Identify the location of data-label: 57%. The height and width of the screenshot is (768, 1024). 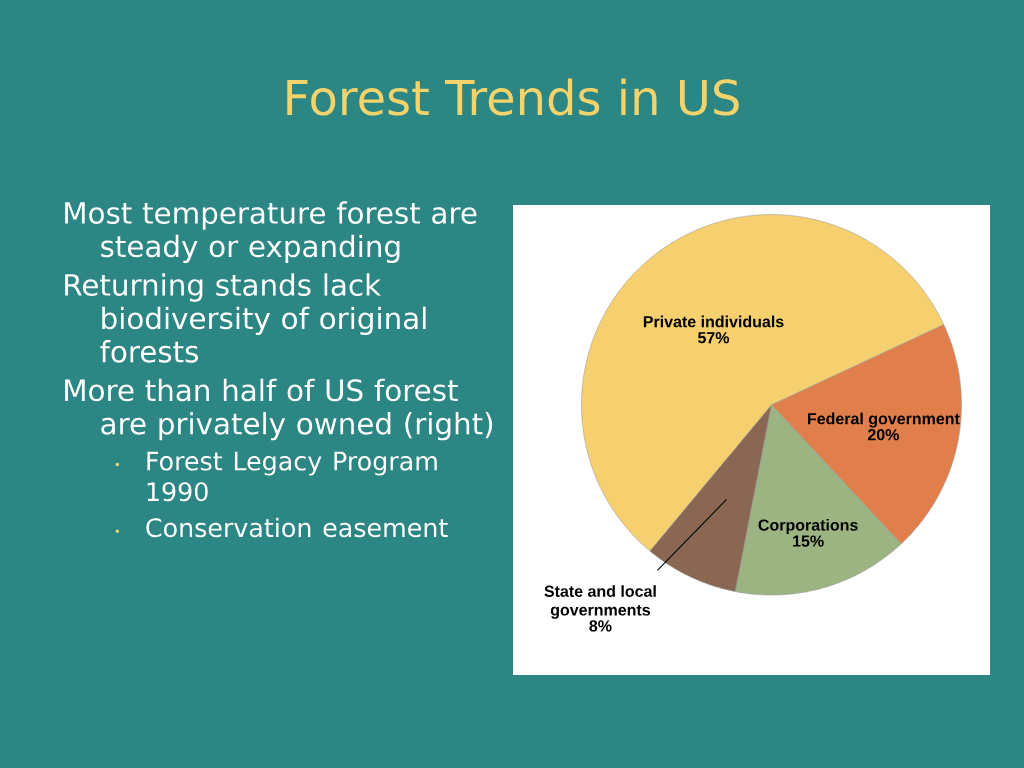
(713, 338).